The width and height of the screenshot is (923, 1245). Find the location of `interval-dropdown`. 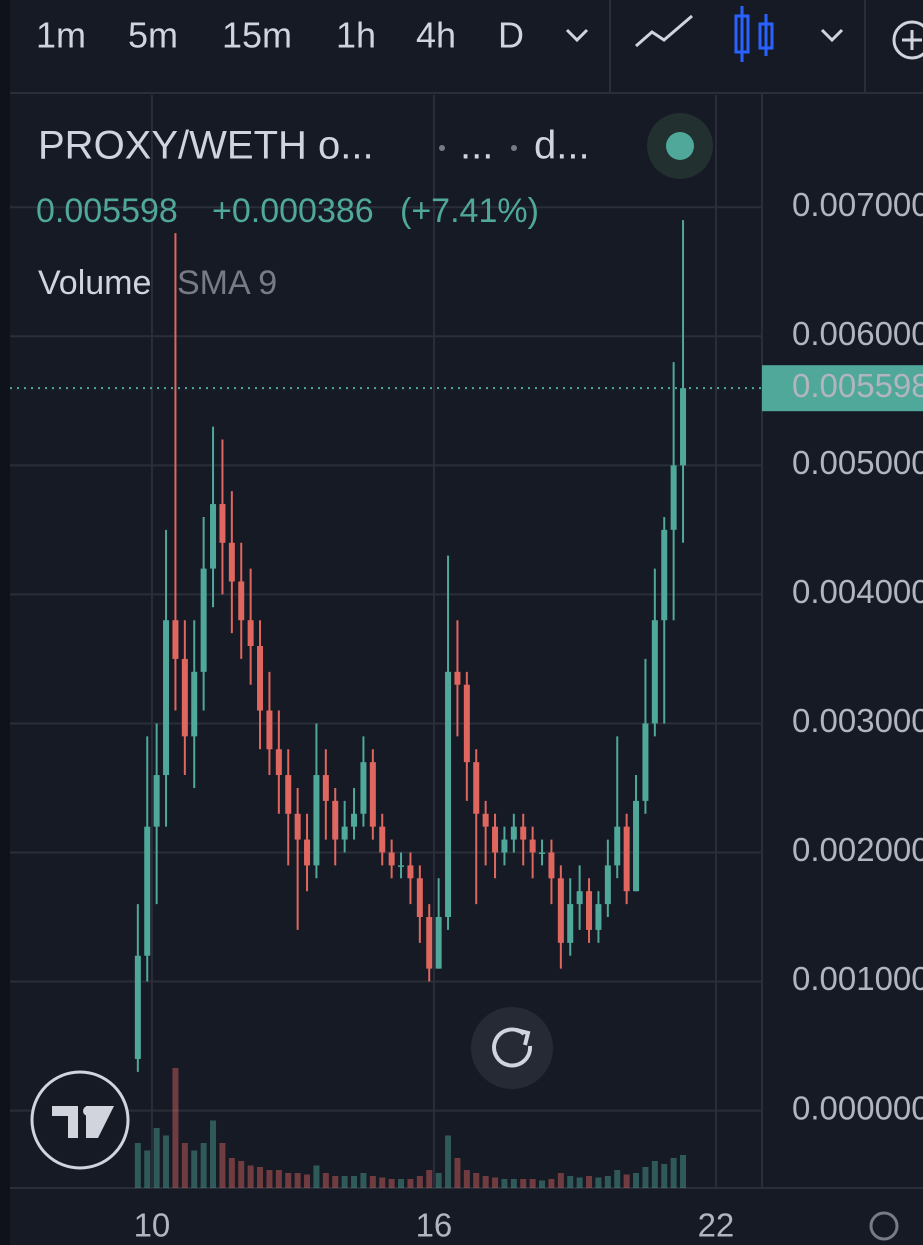

interval-dropdown is located at coordinates (577, 35).